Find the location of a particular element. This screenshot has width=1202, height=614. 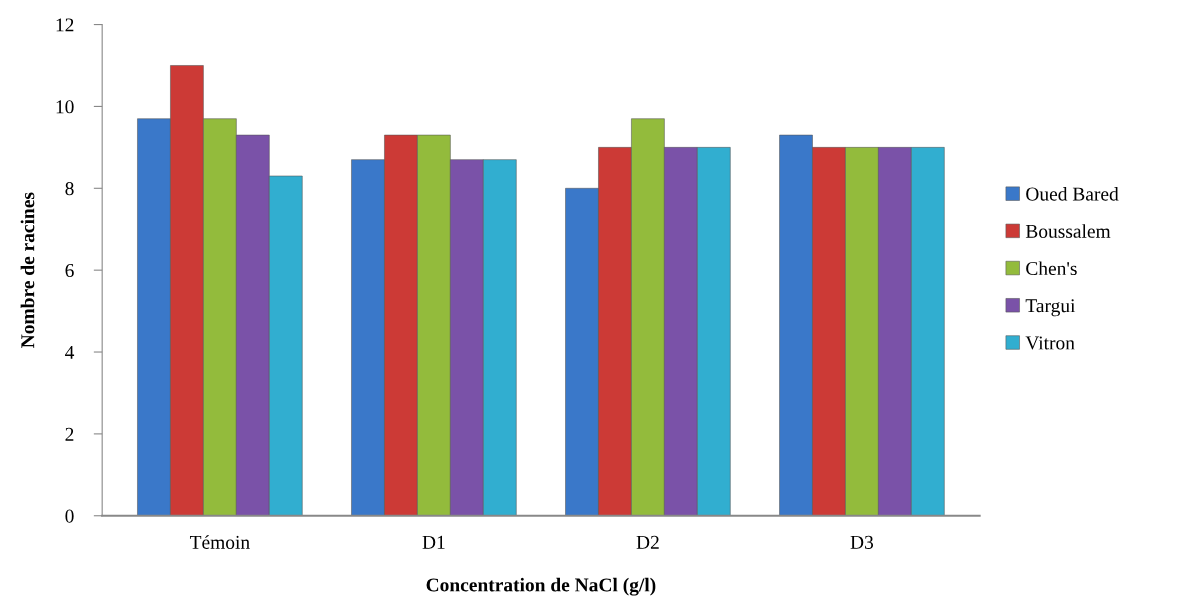

legend-label: Chen's is located at coordinates (1051, 268).